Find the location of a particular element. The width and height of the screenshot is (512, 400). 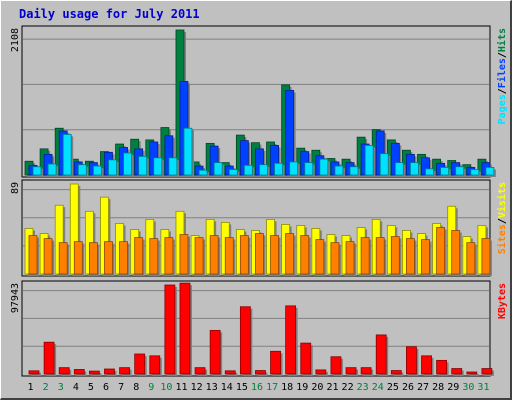

usage-max-label: 2108 is located at coordinates (15, 40).